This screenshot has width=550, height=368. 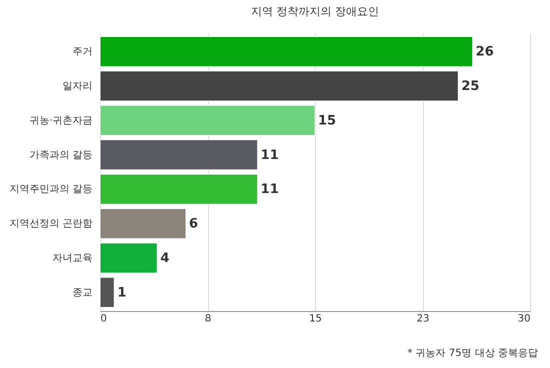 What do you see at coordinates (50, 190) in the screenshot?
I see `y-tick-label: 지역주민과의 갈등` at bounding box center [50, 190].